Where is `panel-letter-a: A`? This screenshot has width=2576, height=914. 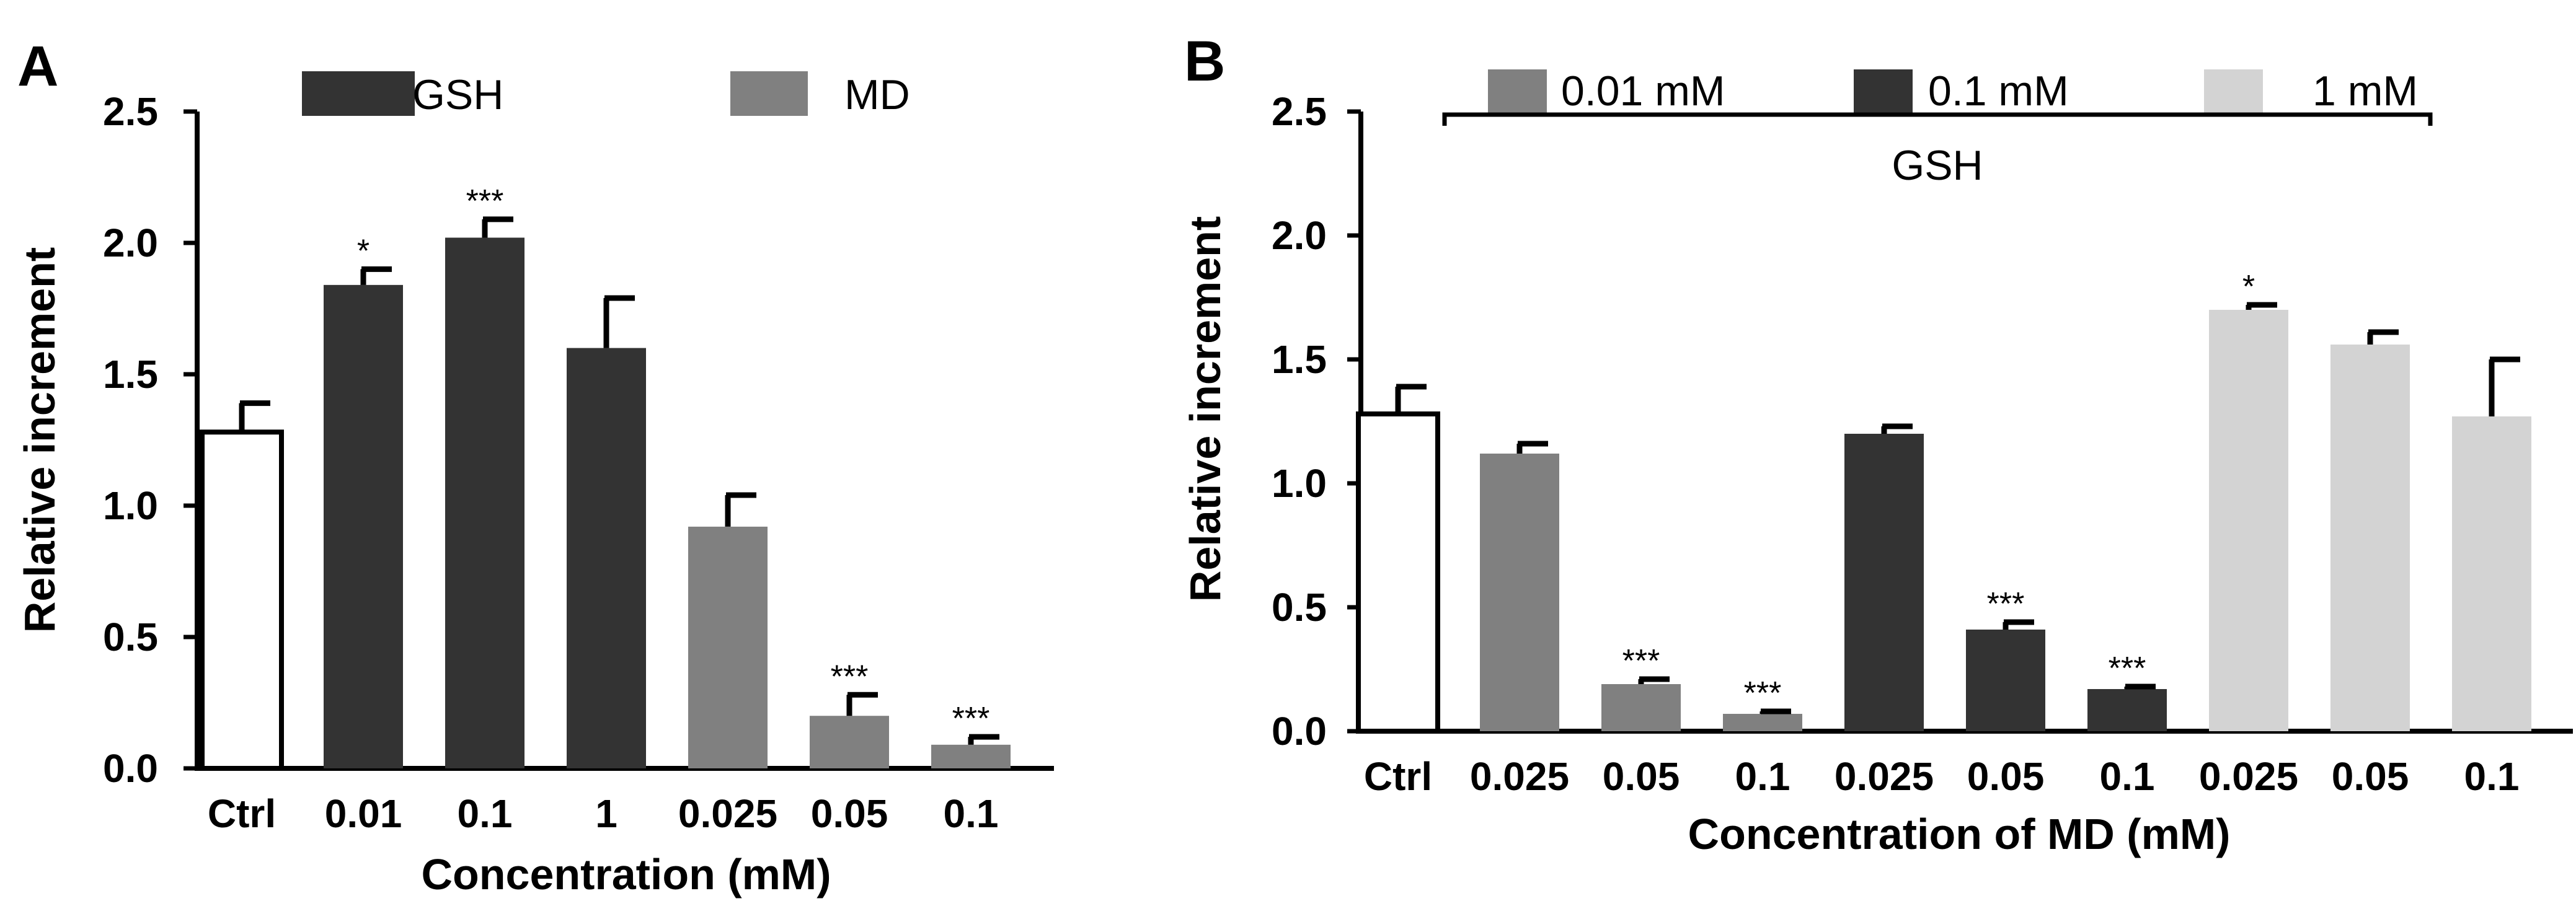
panel-letter-a: A is located at coordinates (38, 66).